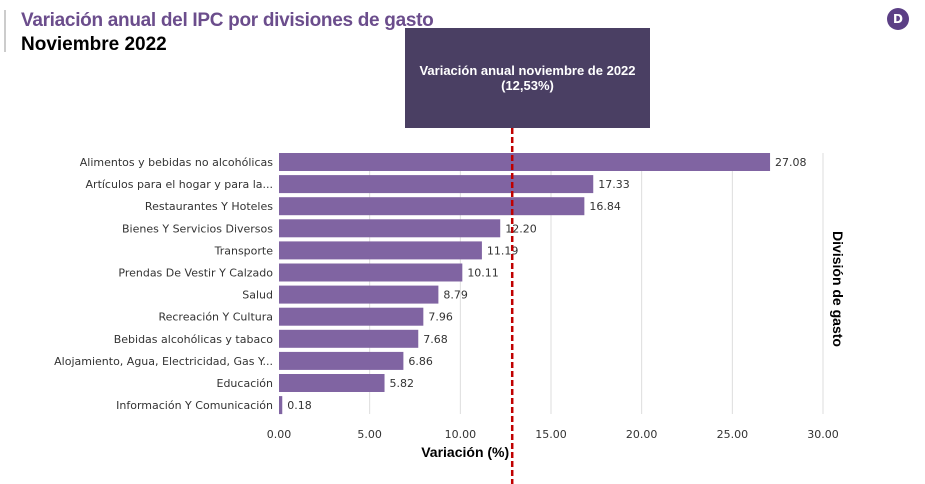  Describe the element at coordinates (257, 295) in the screenshot. I see `category-label: Salud` at that location.